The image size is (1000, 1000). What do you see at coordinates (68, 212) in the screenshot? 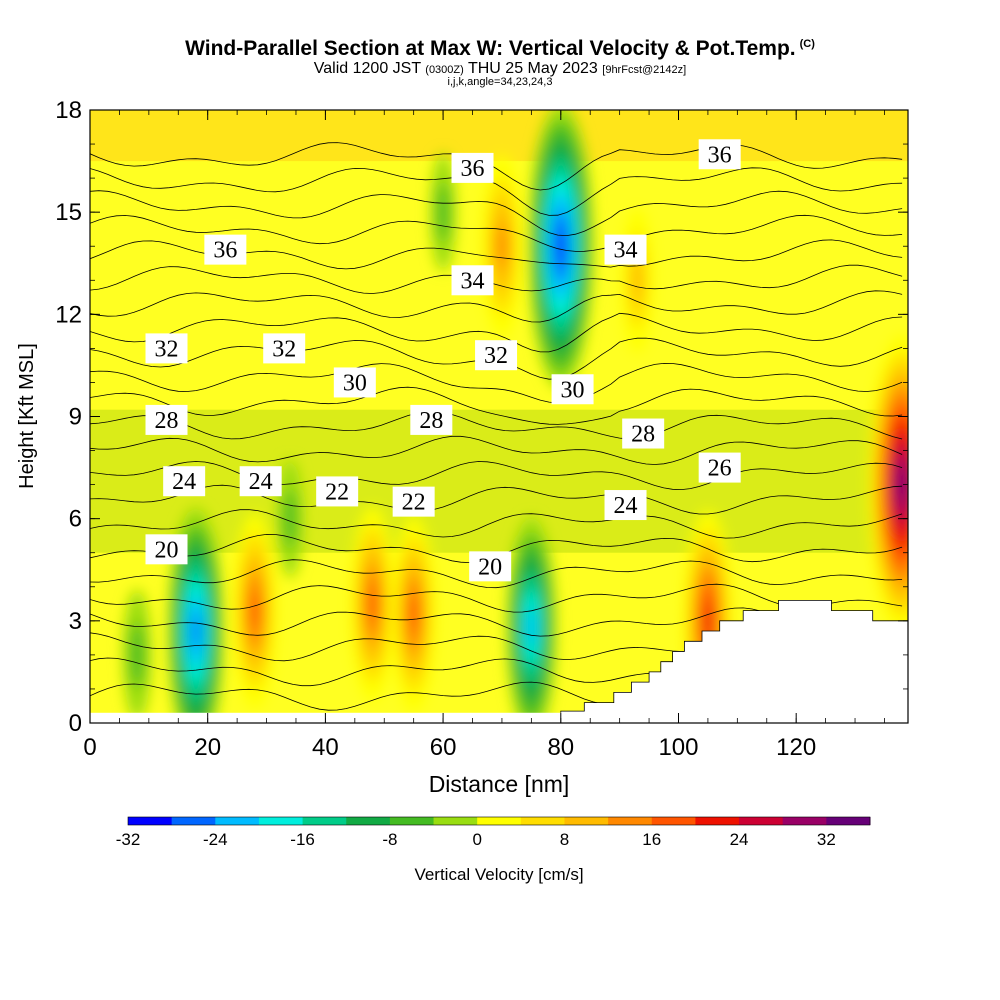
I see `y-tick-label: 15` at bounding box center [68, 212].